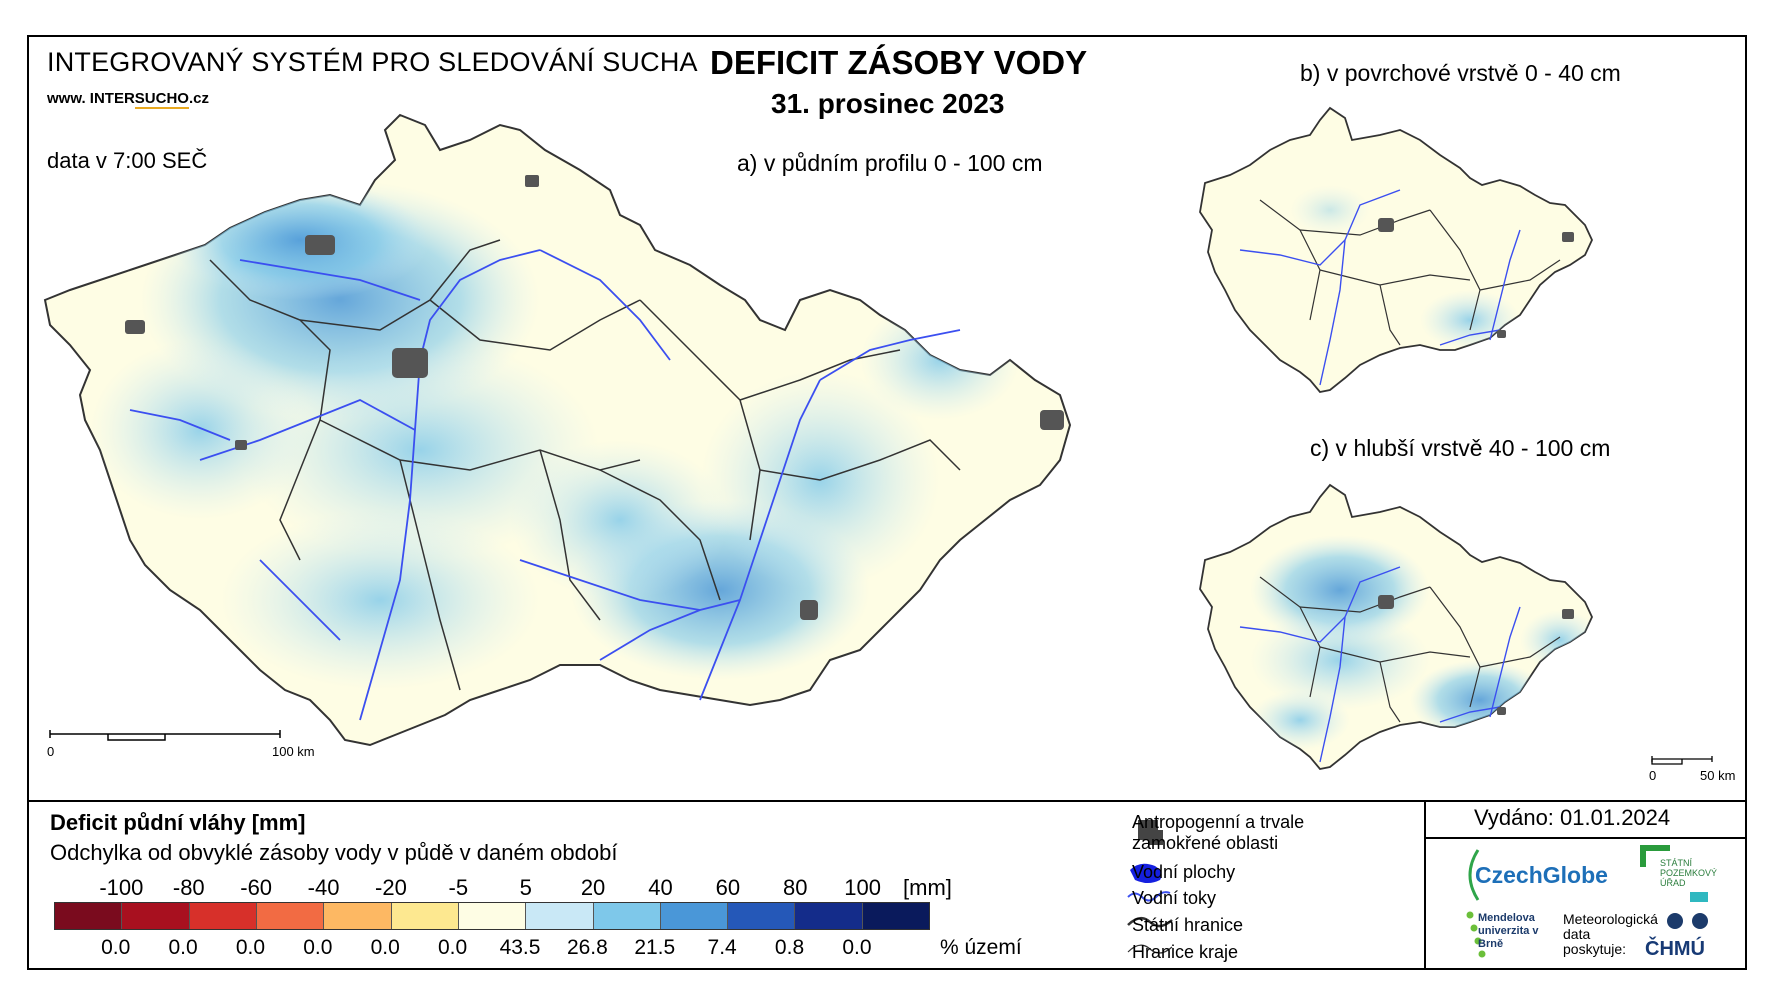  What do you see at coordinates (660, 887) in the screenshot?
I see `legend-tick: 40` at bounding box center [660, 887].